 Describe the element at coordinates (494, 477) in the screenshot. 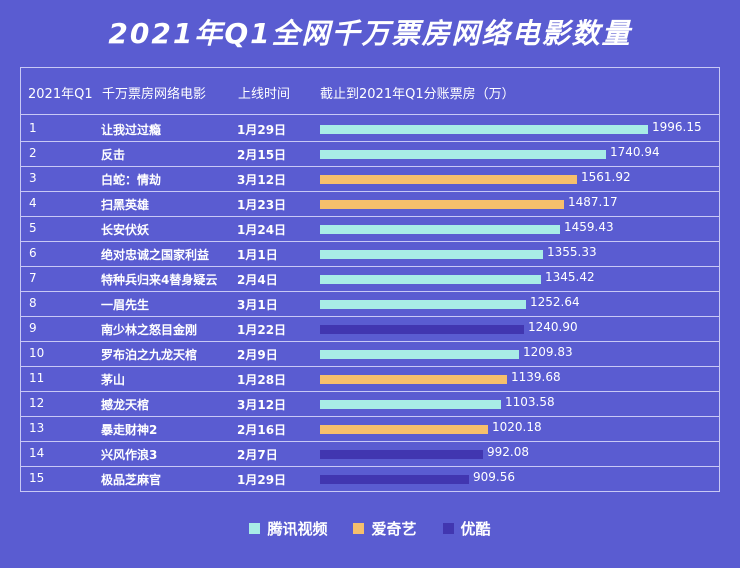

I see `boxoffice-value-label: 909.56` at that location.